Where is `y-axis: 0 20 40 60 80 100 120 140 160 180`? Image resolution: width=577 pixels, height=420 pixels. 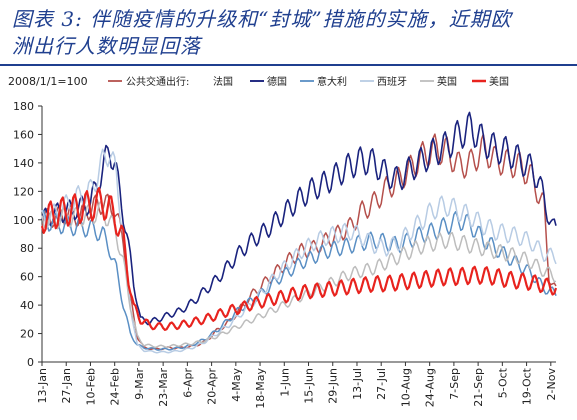 y-axis: 0 20 40 60 80 100 120 140 160 180 is located at coordinates (28, 234).